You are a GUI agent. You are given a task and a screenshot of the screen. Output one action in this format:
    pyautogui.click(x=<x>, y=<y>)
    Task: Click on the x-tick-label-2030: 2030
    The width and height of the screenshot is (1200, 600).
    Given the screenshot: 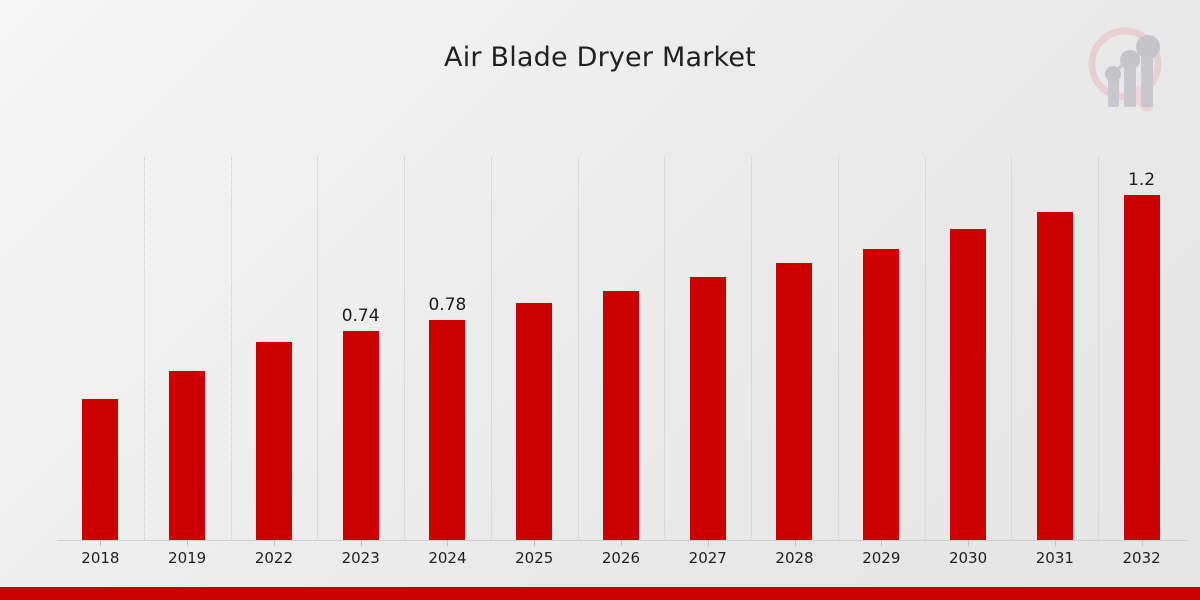 What is the action you would take?
    pyautogui.click(x=968, y=558)
    